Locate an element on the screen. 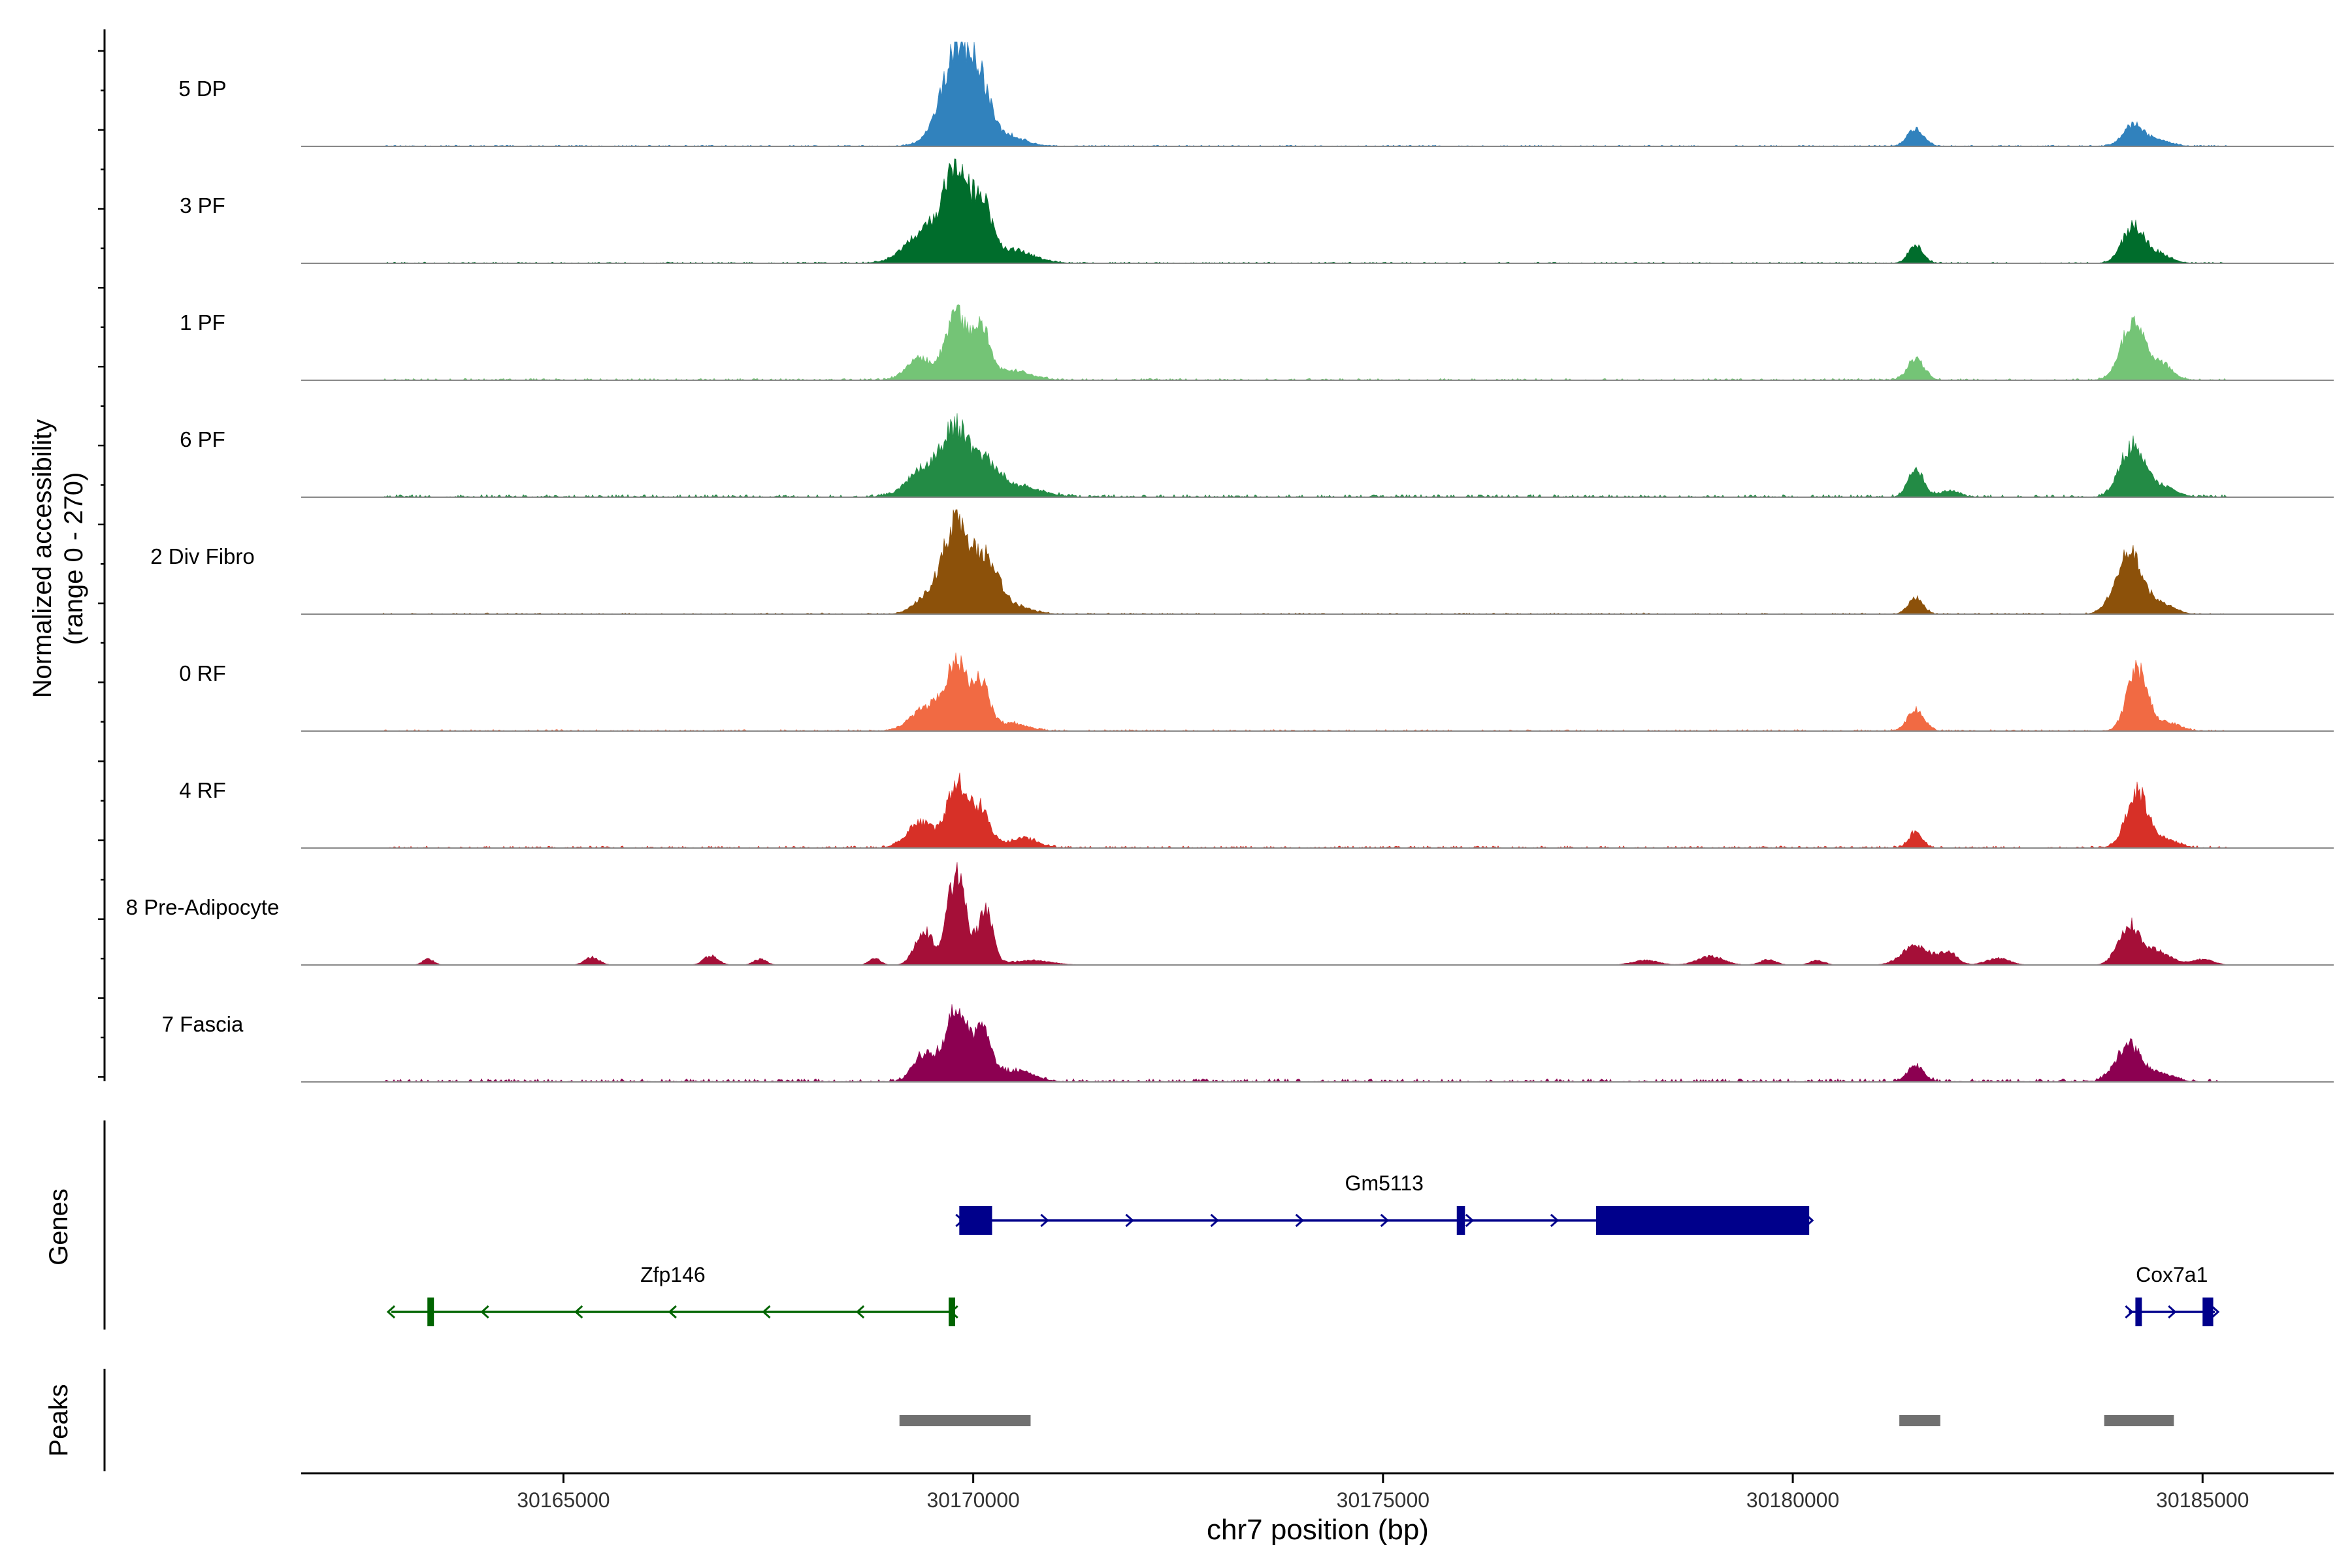 The height and width of the screenshot is (1568, 2352). gene-label: Gm5113 is located at coordinates (1384, 1183).